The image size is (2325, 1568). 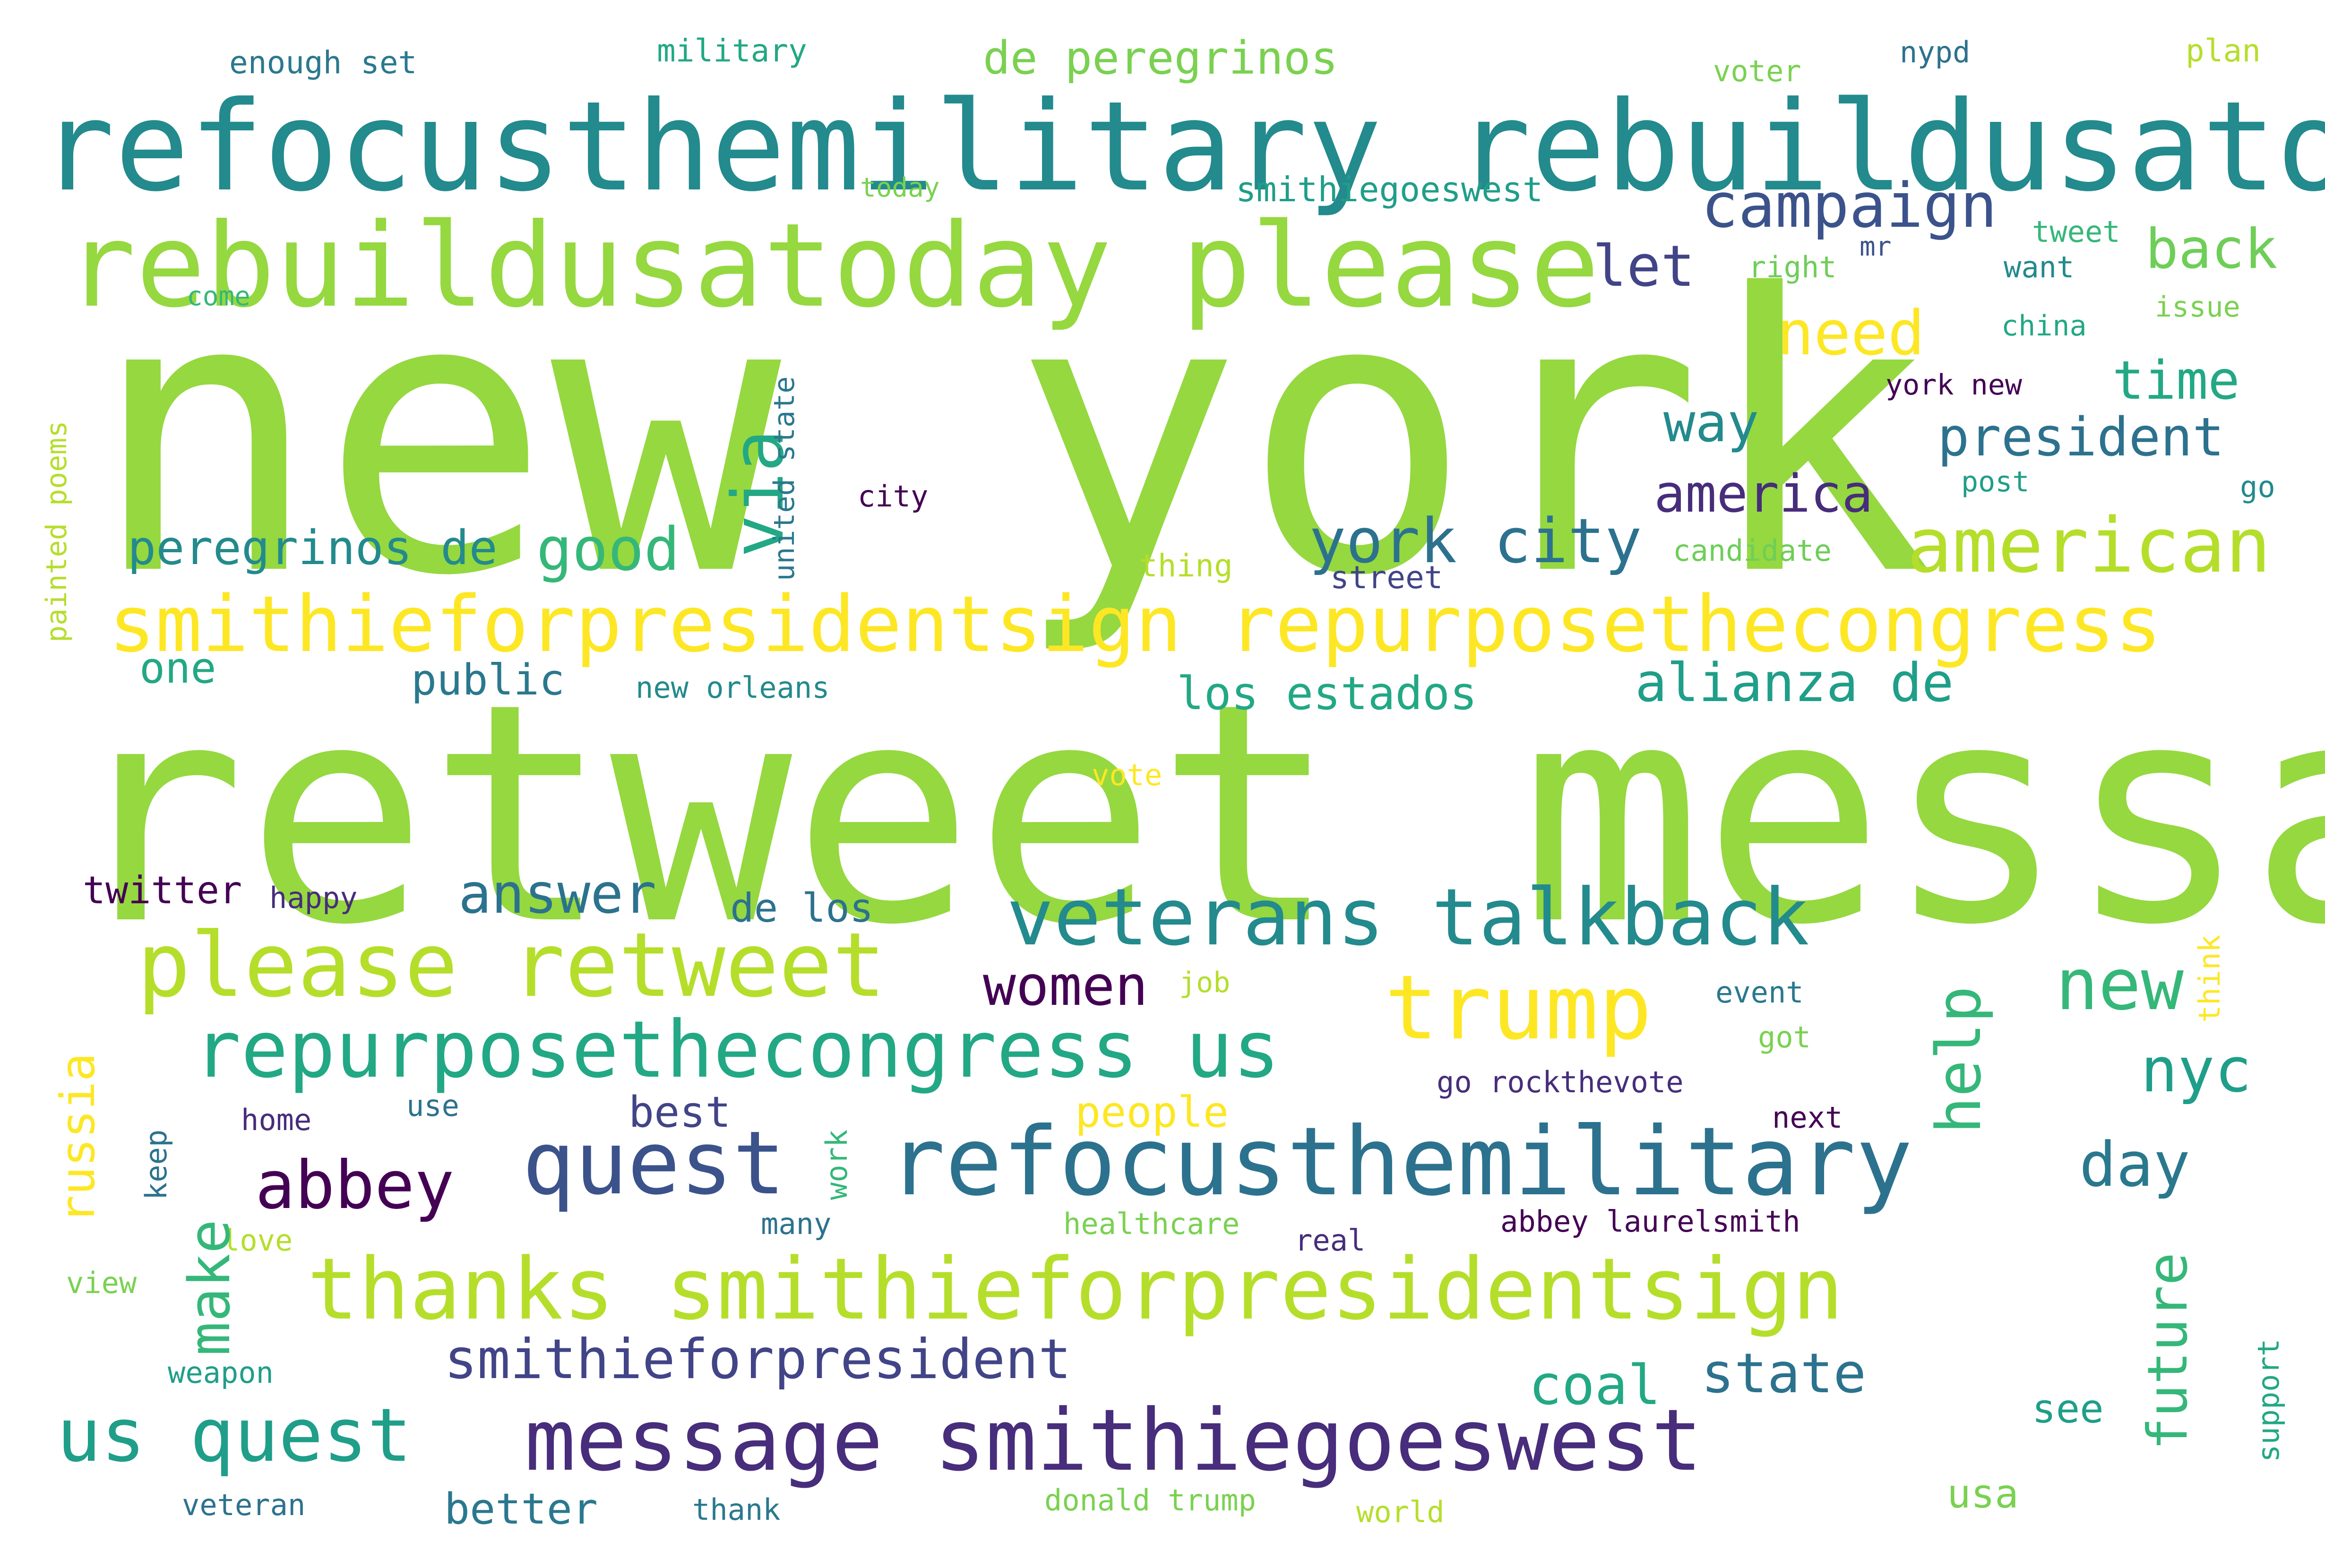 What do you see at coordinates (1711, 423) in the screenshot?
I see `word-way: way` at bounding box center [1711, 423].